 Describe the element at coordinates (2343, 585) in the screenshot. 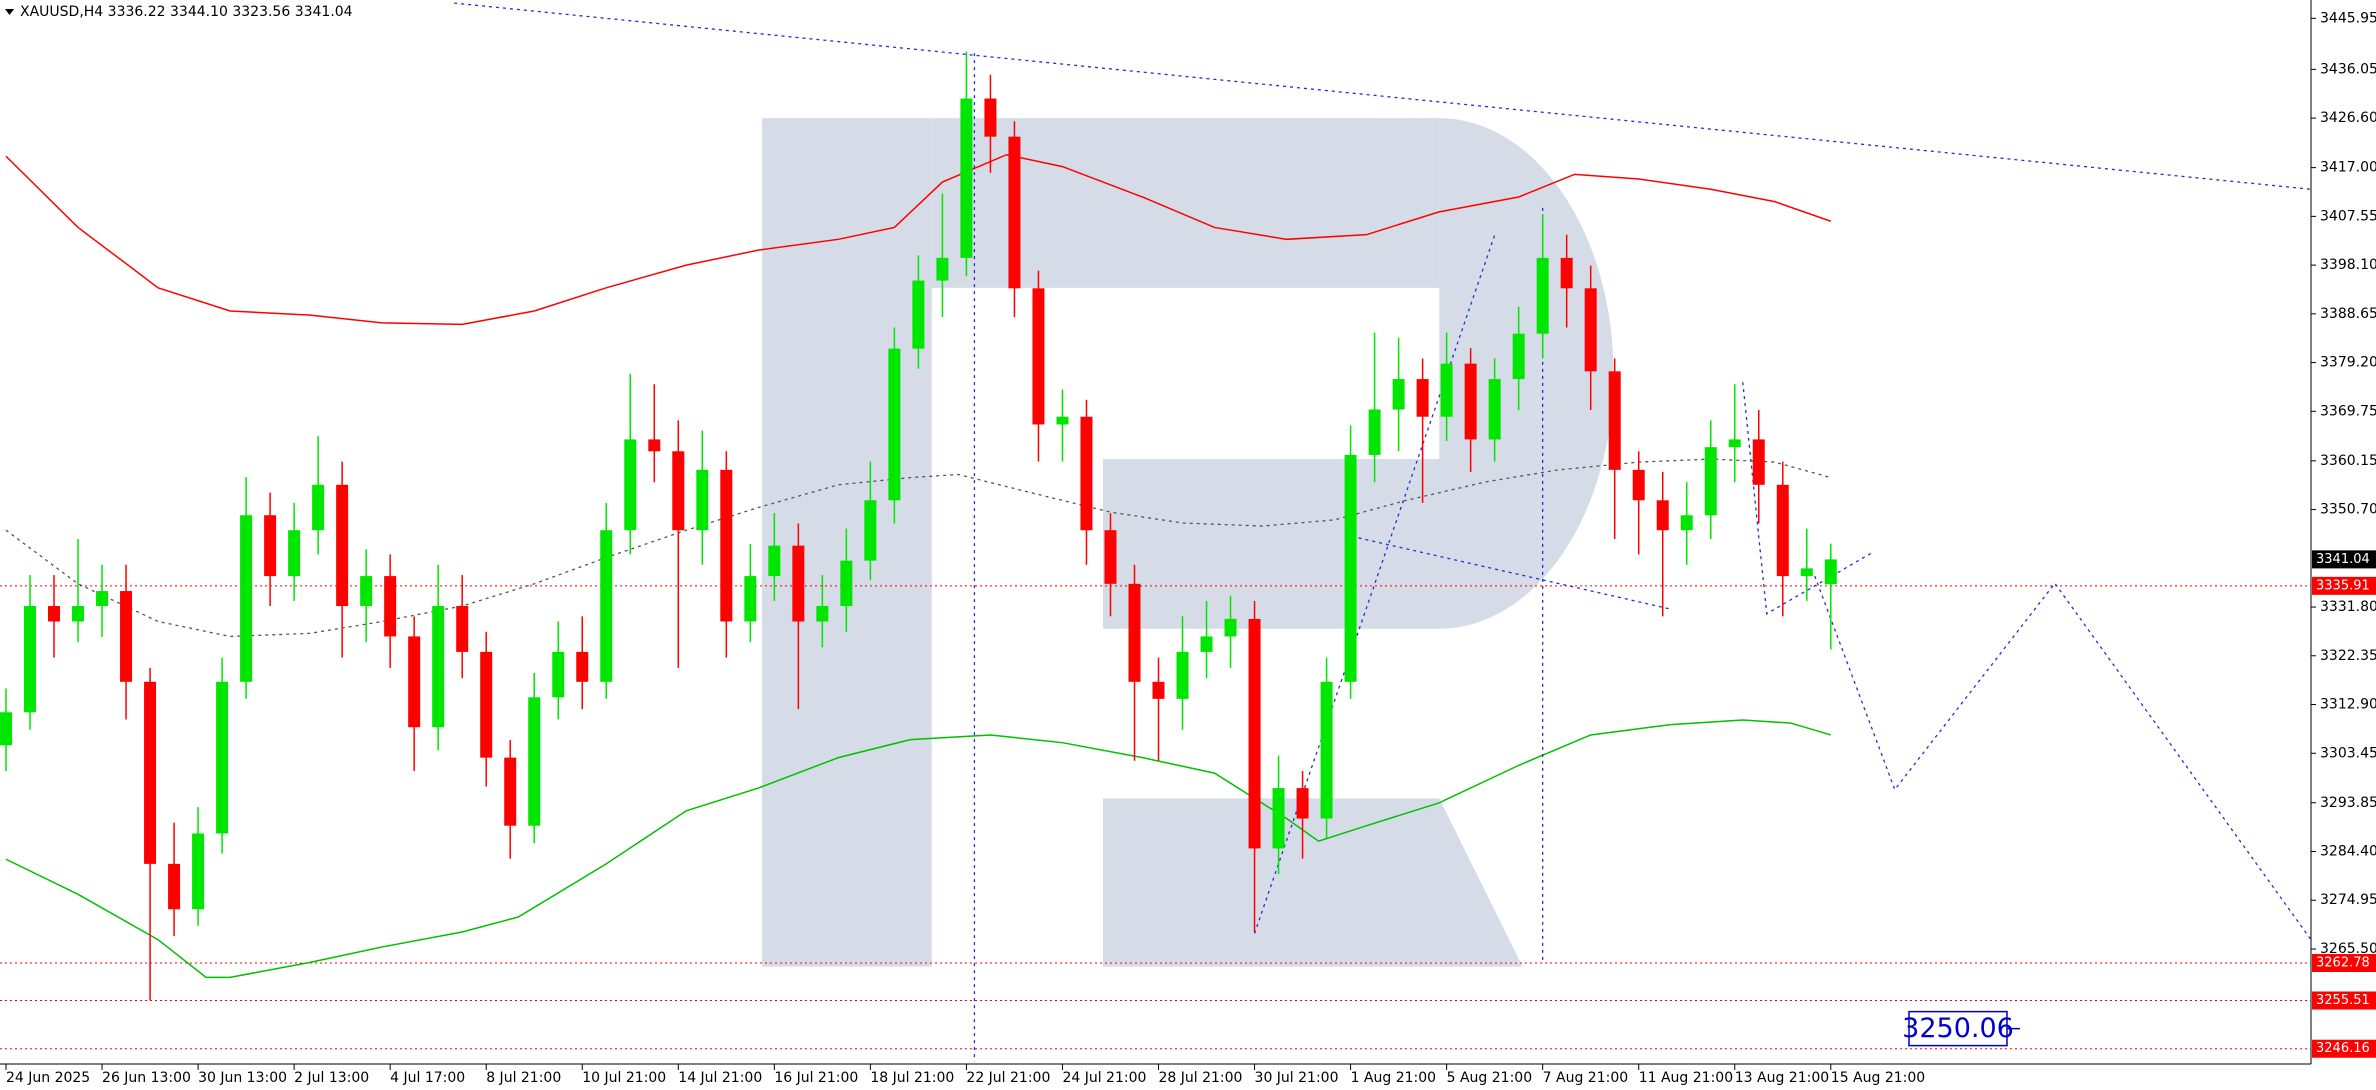

I see `price-tag-label: 3335.91` at that location.